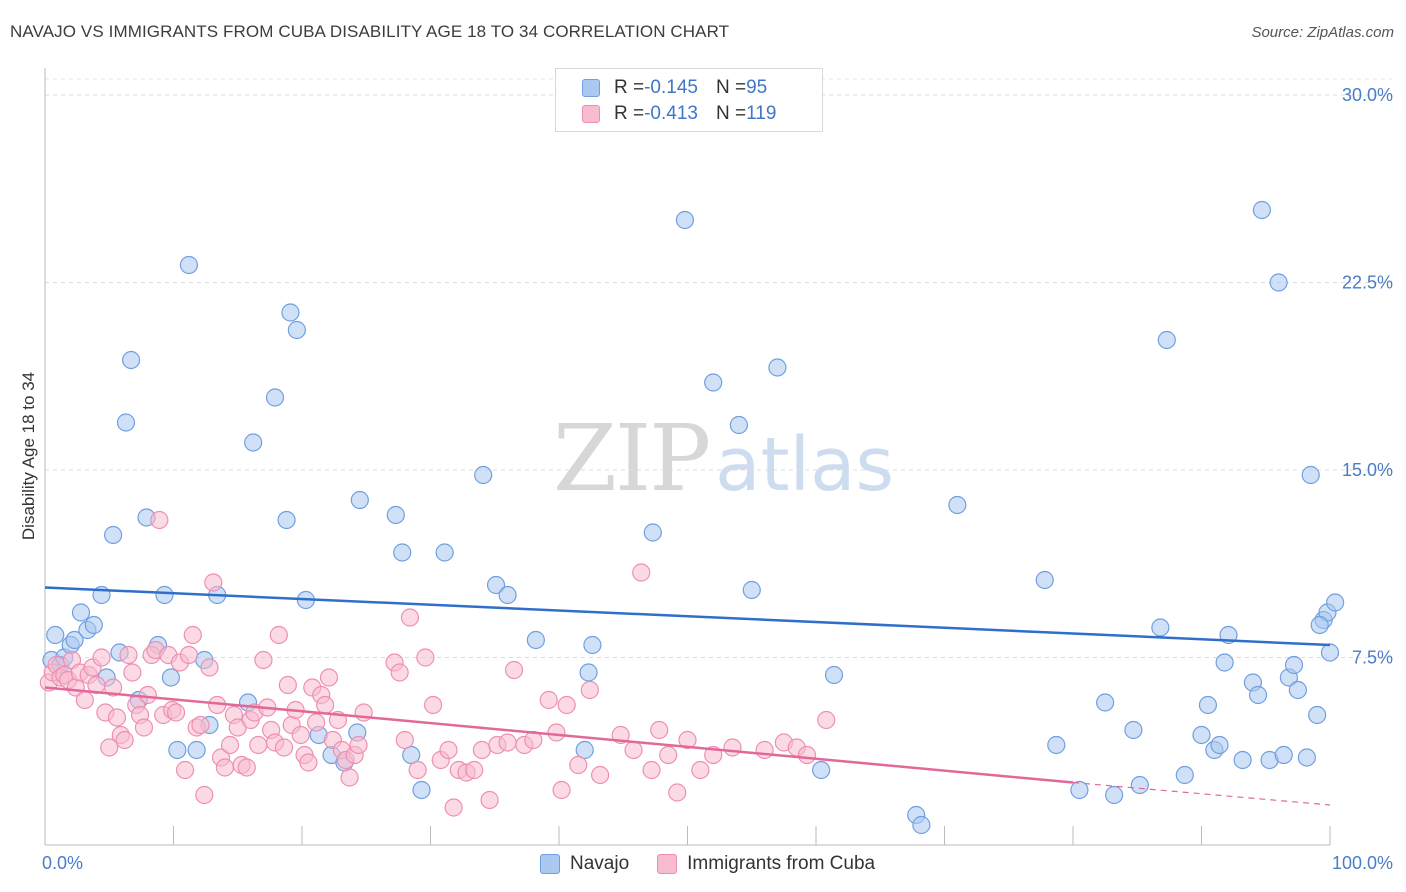 The width and height of the screenshot is (1406, 892). I want to click on legend-label-navajo: Navajo, so click(600, 863).